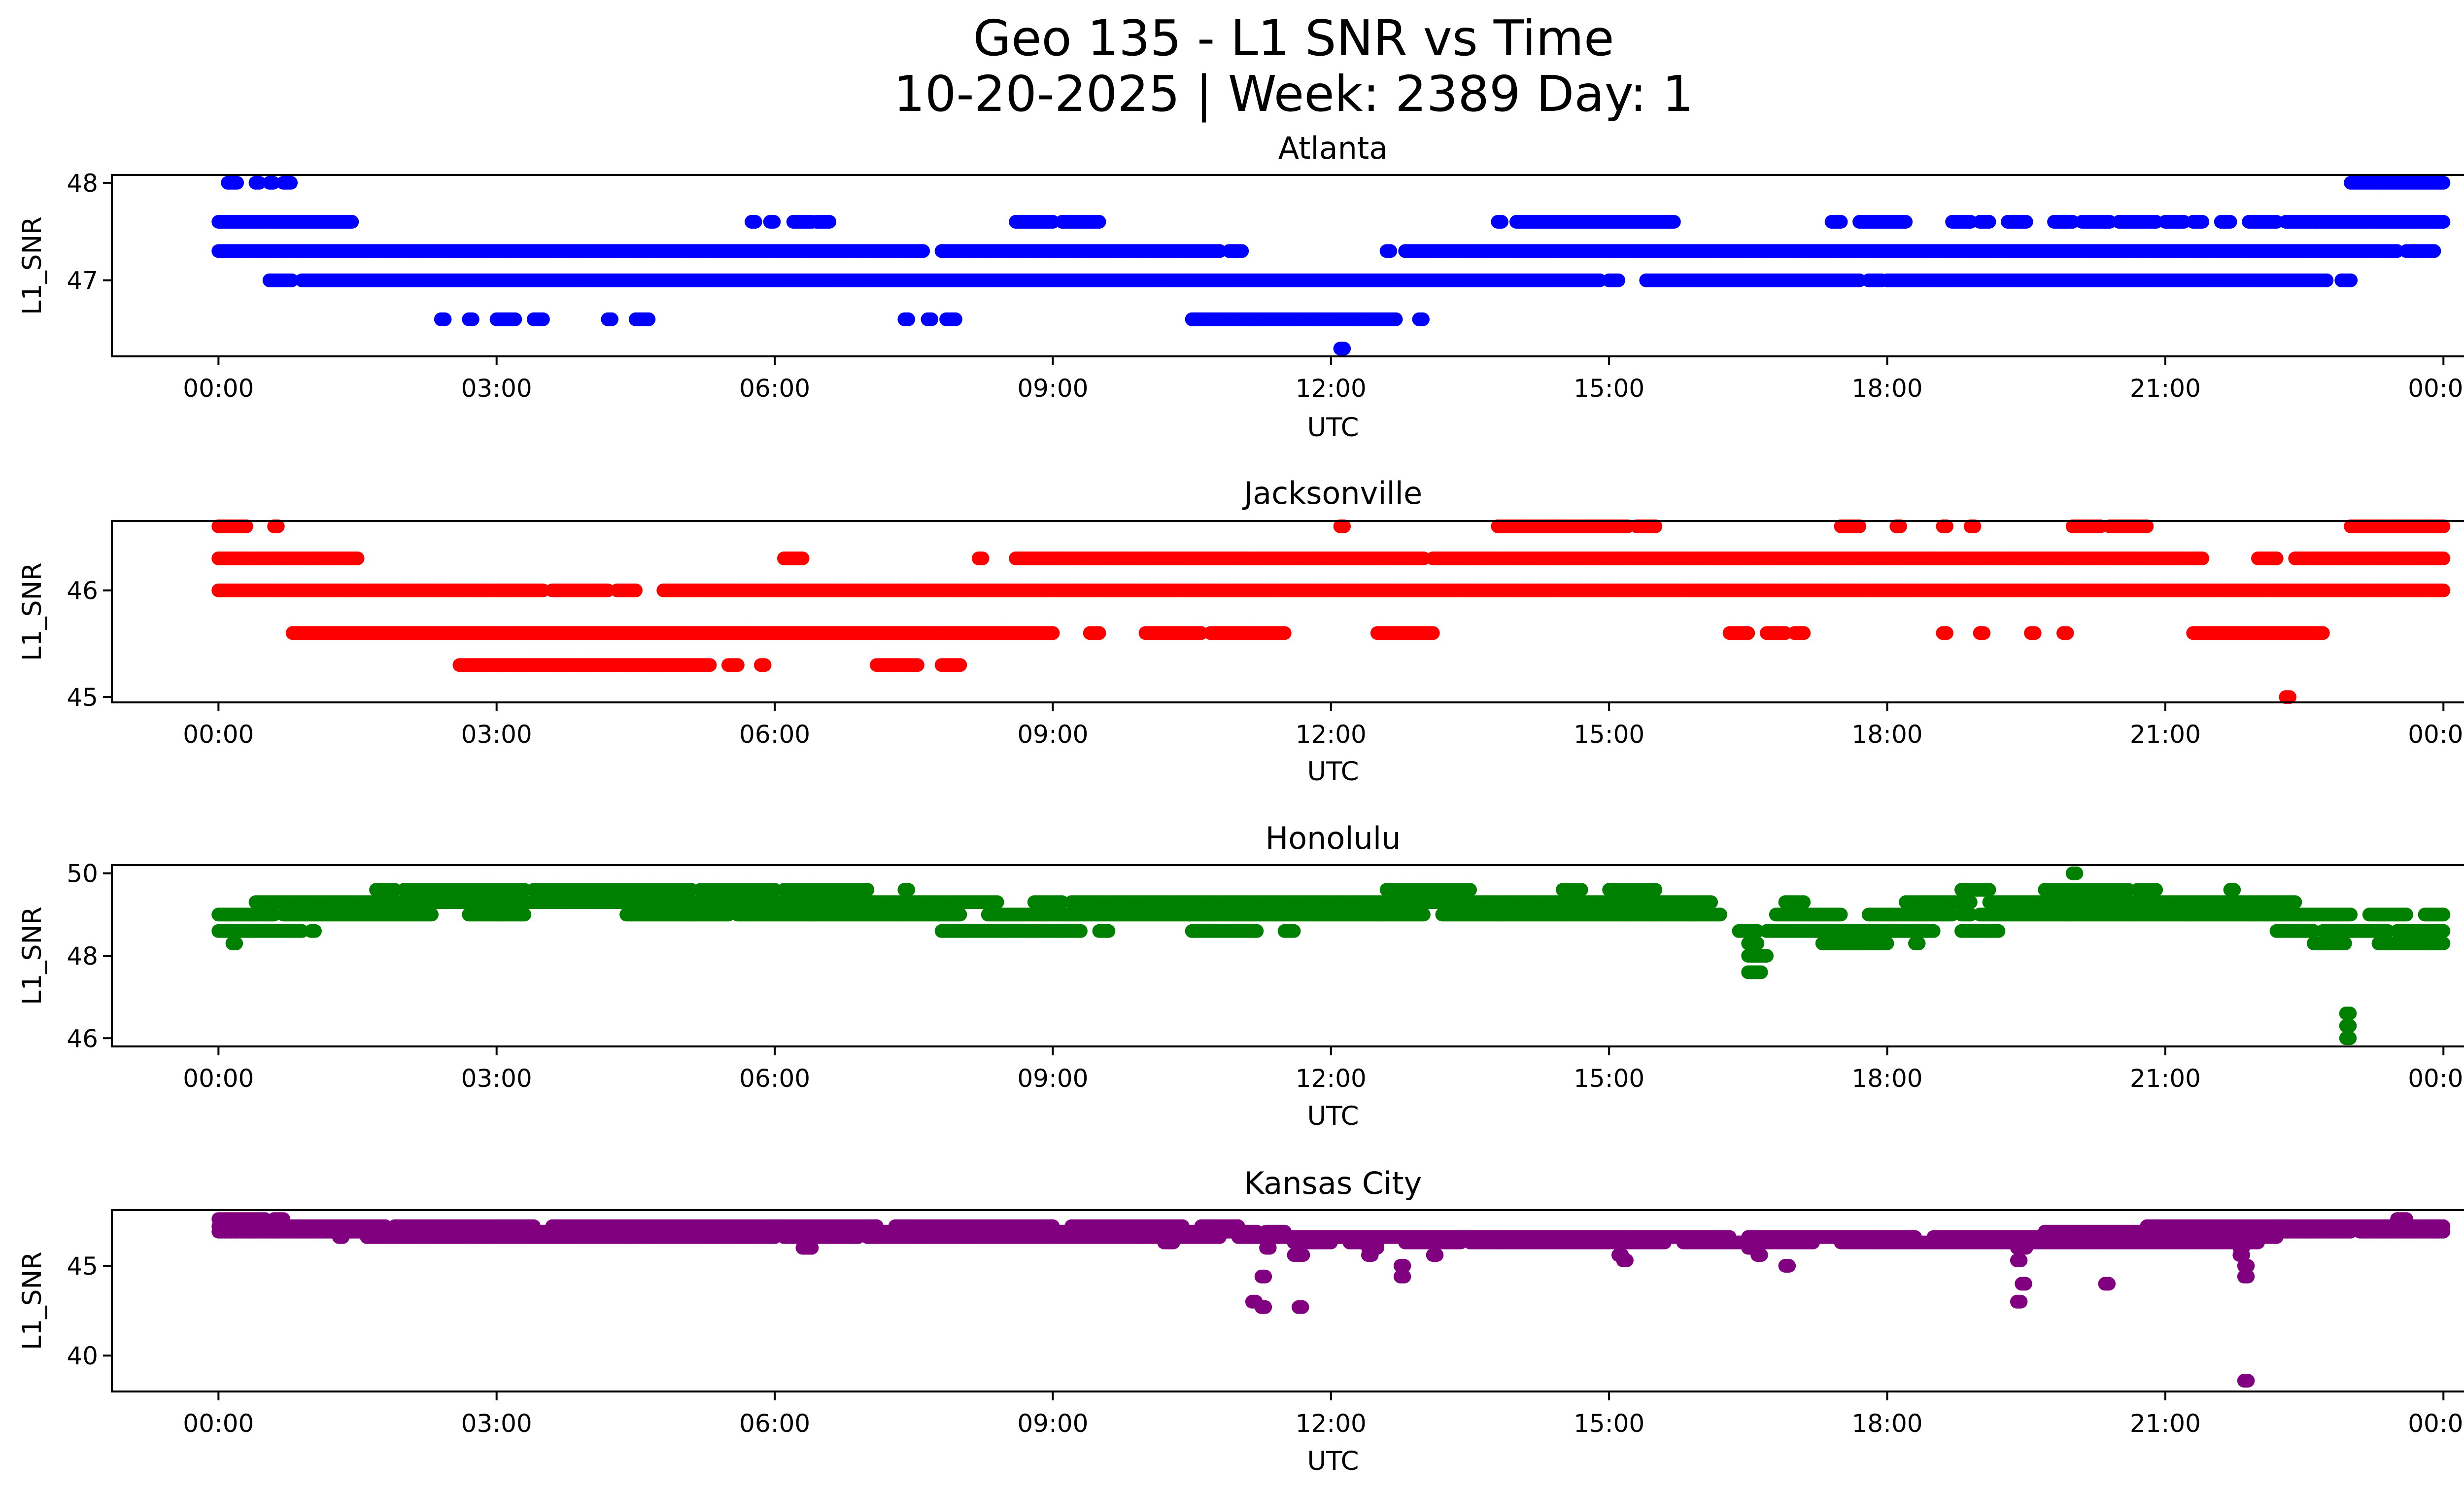 This screenshot has width=2464, height=1495. I want to click on x-tick-label-atlanta-0: 00:00, so click(218, 388).